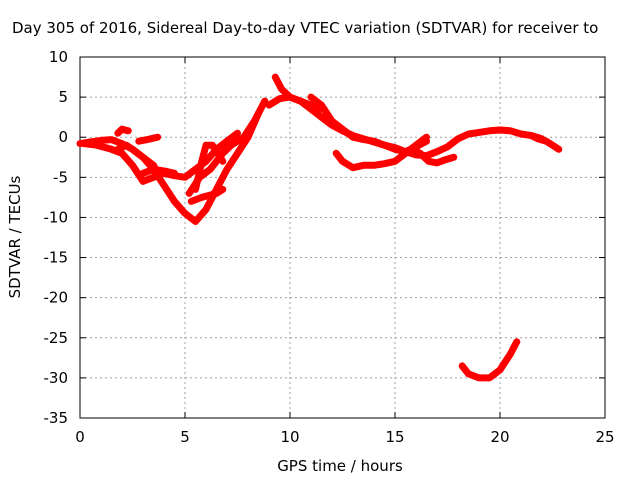 The image size is (640, 480). Describe the element at coordinates (499, 437) in the screenshot. I see `x-tick-label: 20` at that location.